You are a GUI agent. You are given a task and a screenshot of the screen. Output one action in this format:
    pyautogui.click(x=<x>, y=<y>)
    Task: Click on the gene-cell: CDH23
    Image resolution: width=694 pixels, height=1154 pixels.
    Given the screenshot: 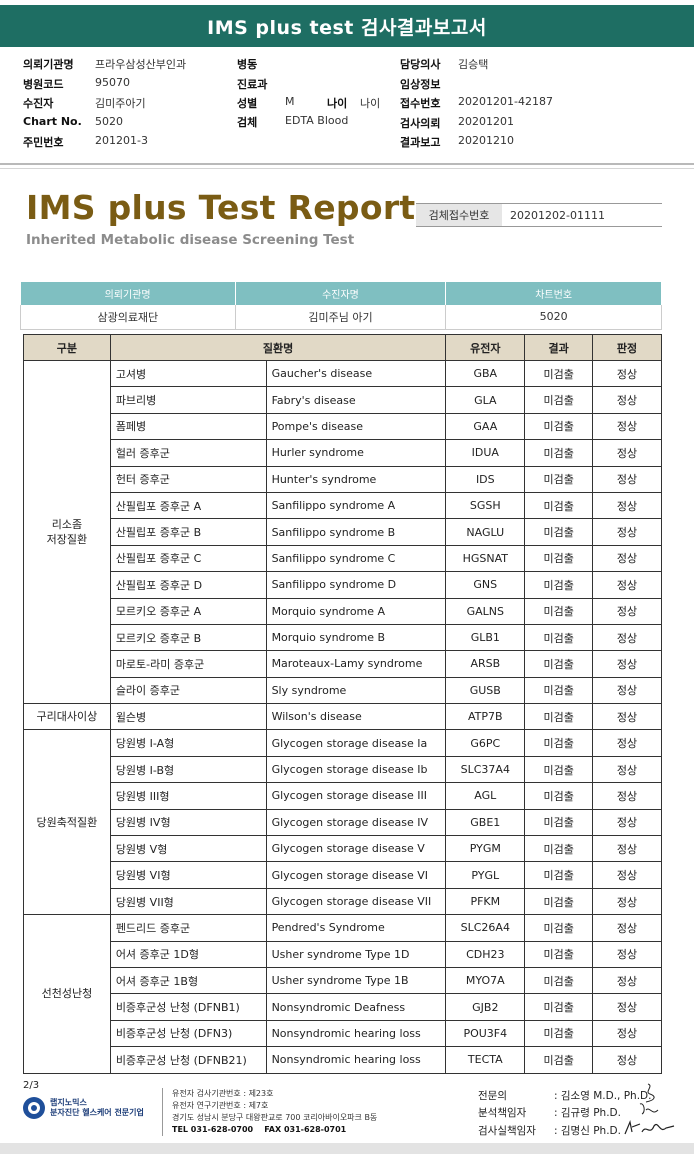 What is the action you would take?
    pyautogui.click(x=485, y=954)
    